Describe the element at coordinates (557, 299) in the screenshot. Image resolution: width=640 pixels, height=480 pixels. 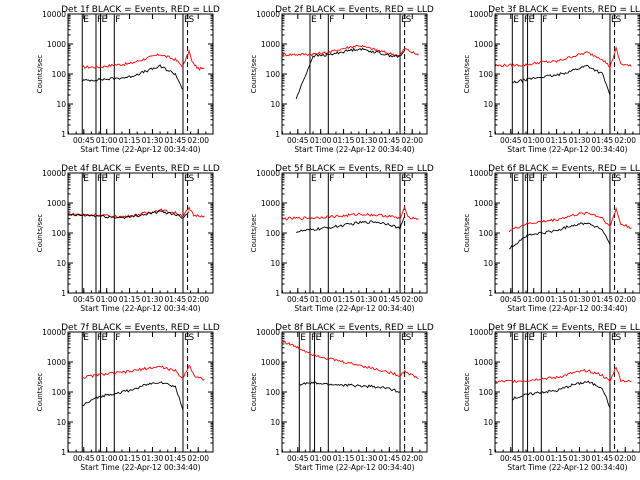
I see `x-tick-label: 01:15` at that location.